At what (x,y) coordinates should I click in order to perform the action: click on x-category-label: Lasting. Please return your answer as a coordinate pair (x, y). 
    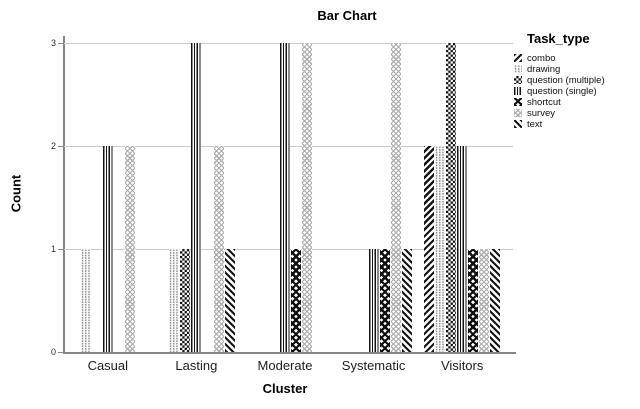
    Looking at the image, I should click on (196, 365).